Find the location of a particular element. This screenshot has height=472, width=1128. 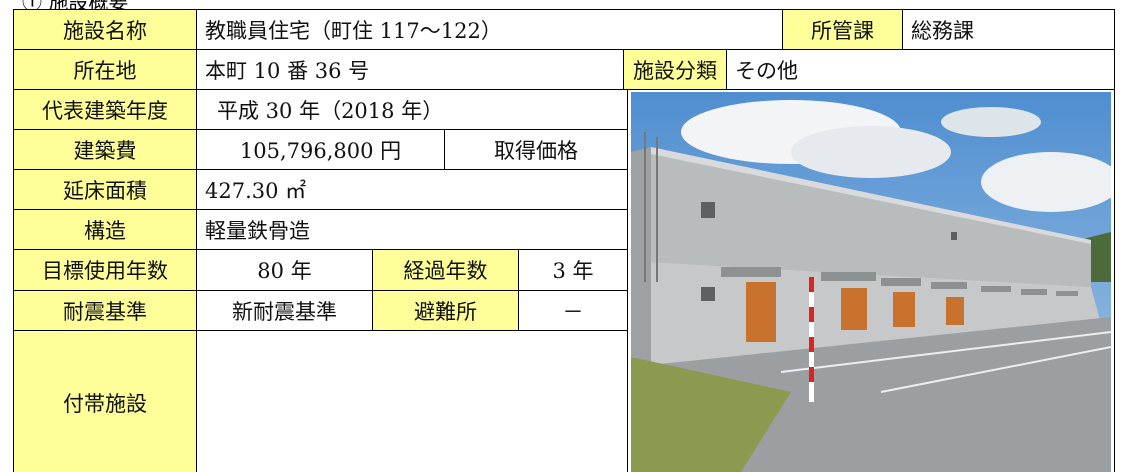

value-cell: 105,796,800 円 is located at coordinates (320, 149).